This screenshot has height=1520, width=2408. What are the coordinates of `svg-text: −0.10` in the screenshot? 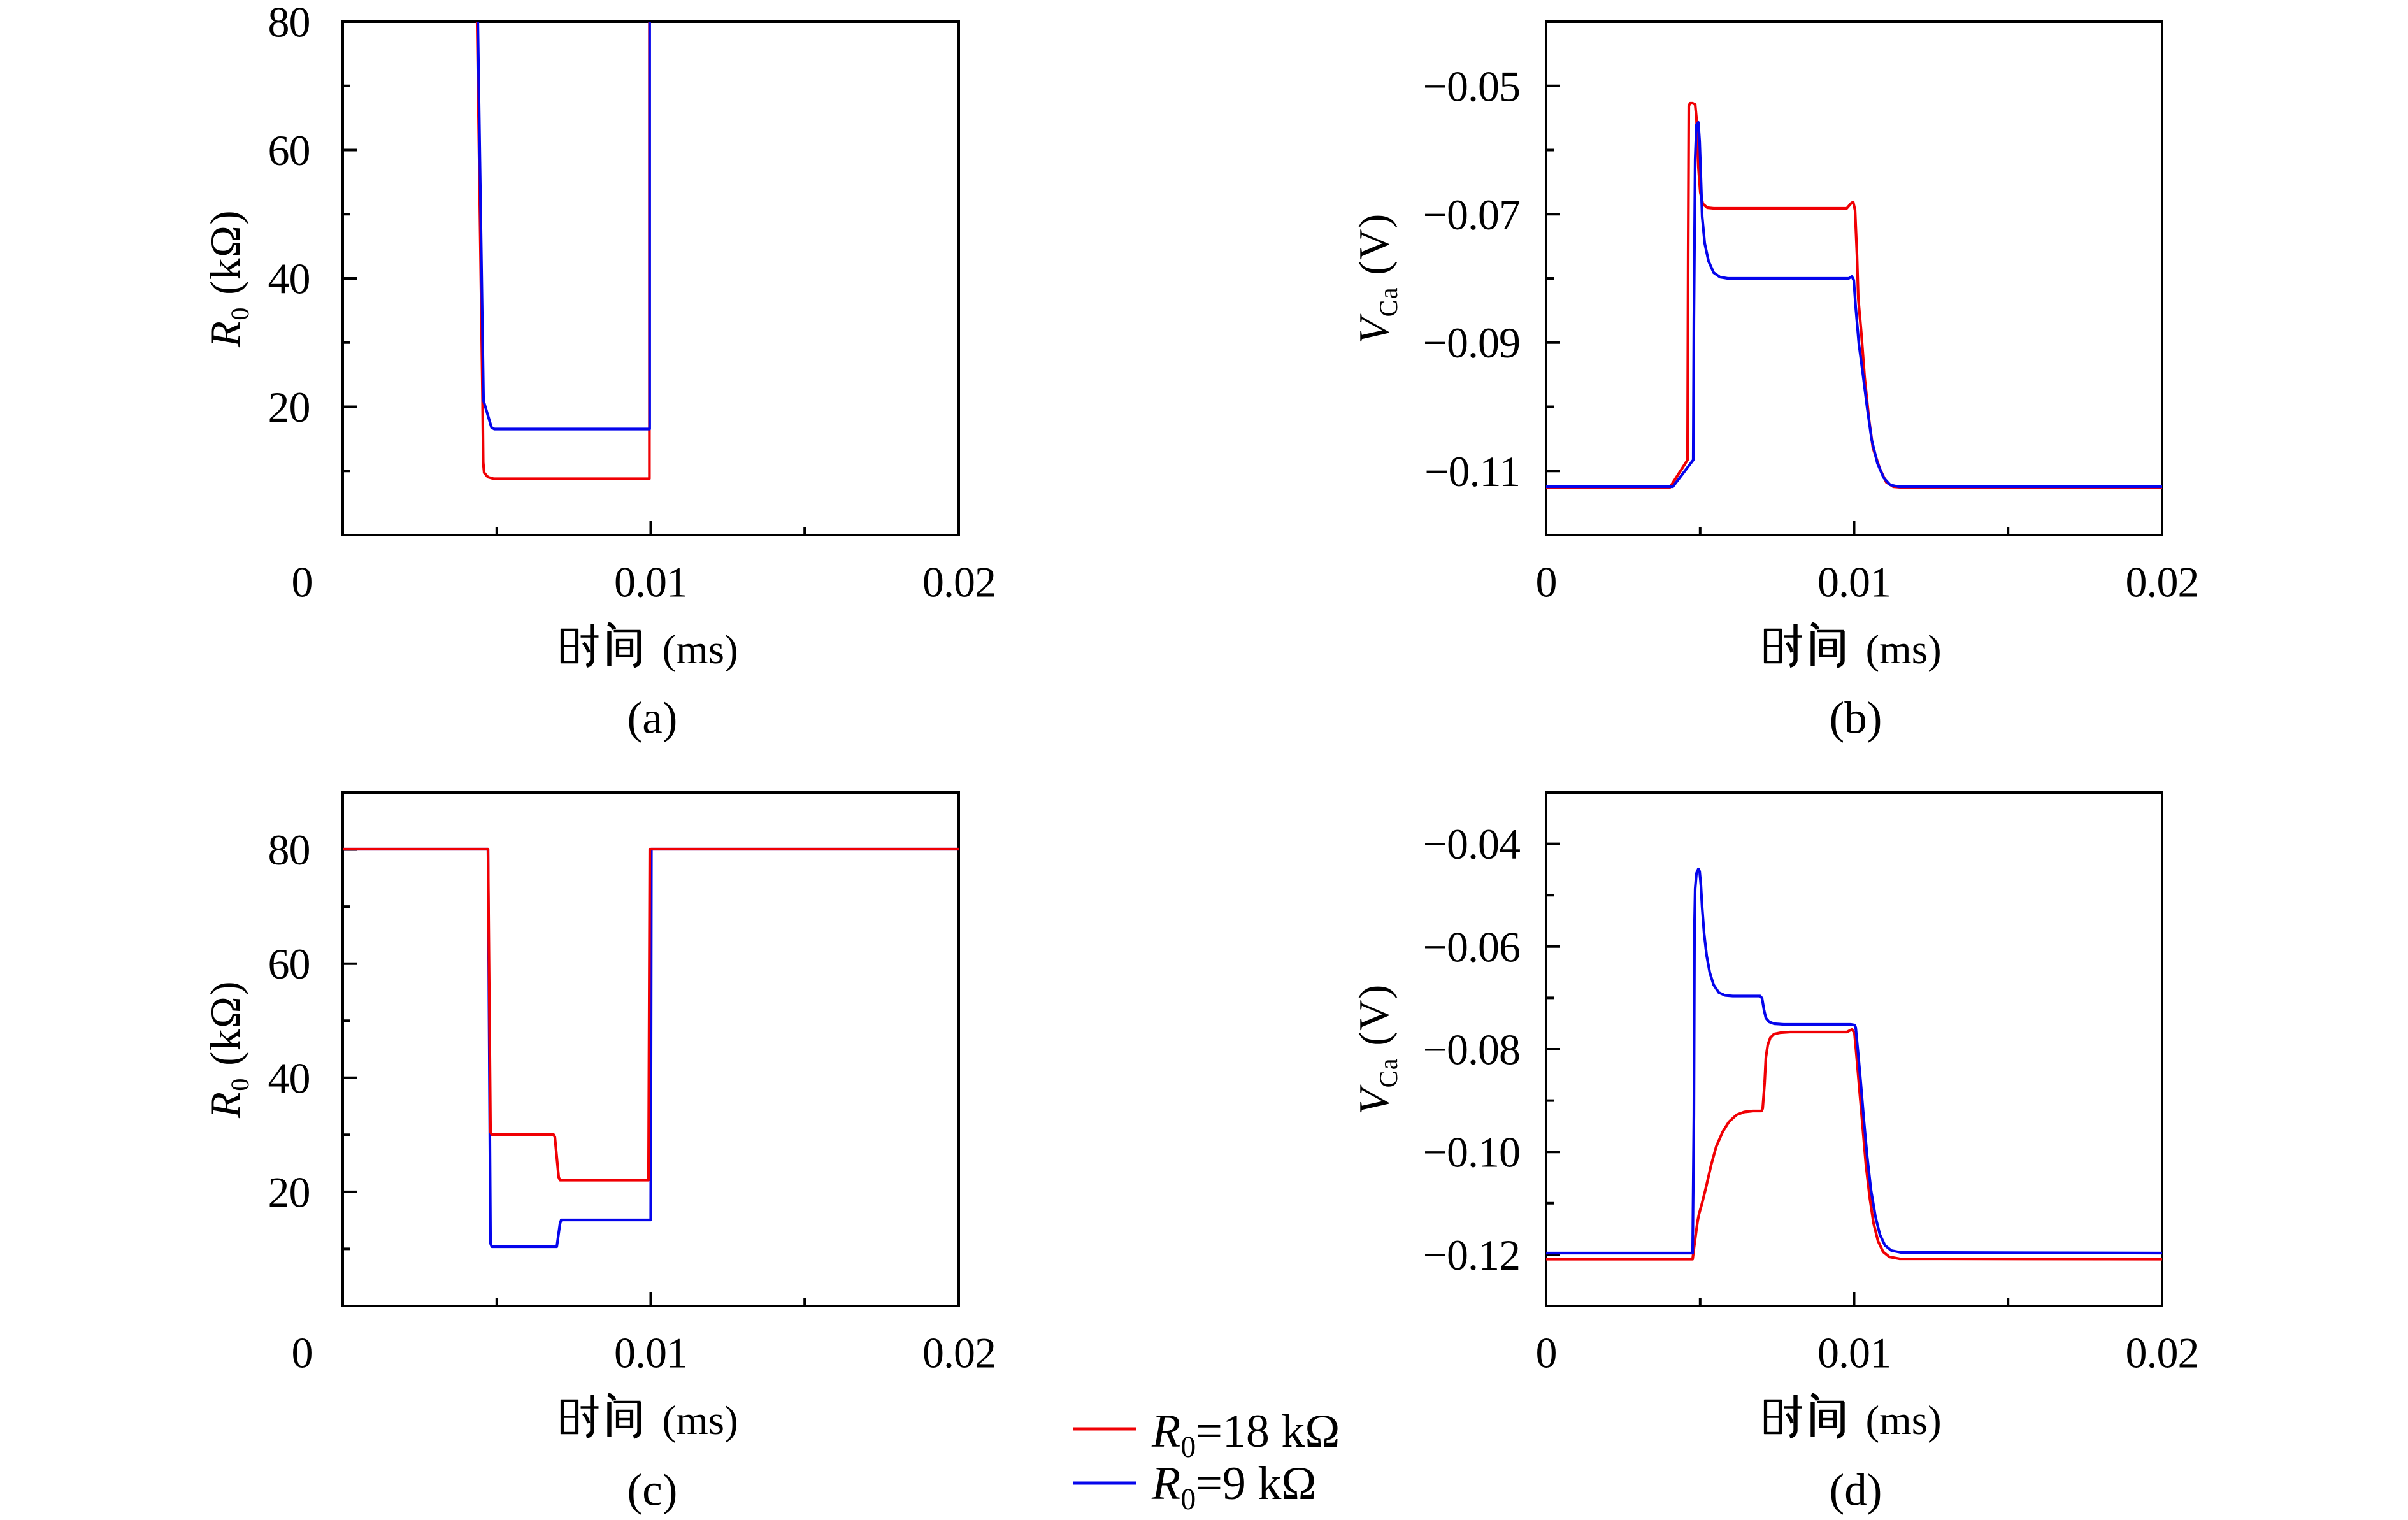 It's located at (1471, 1152).